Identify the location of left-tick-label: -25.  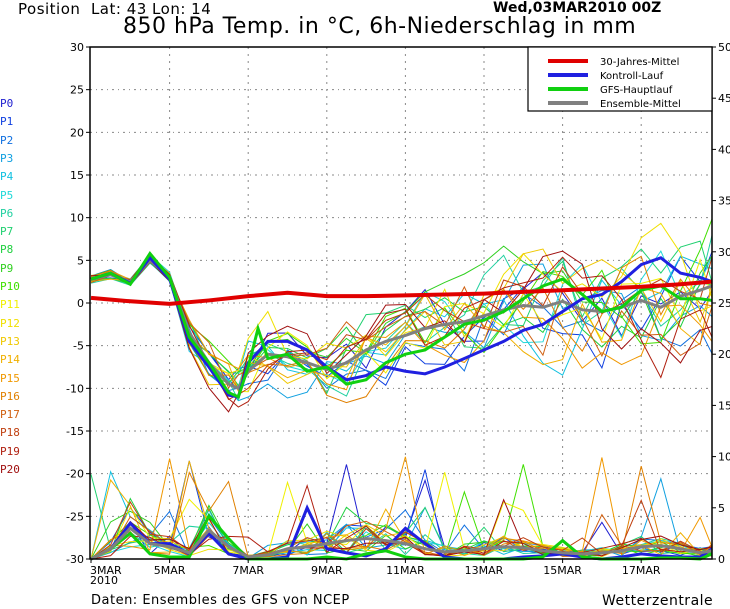
(75, 516).